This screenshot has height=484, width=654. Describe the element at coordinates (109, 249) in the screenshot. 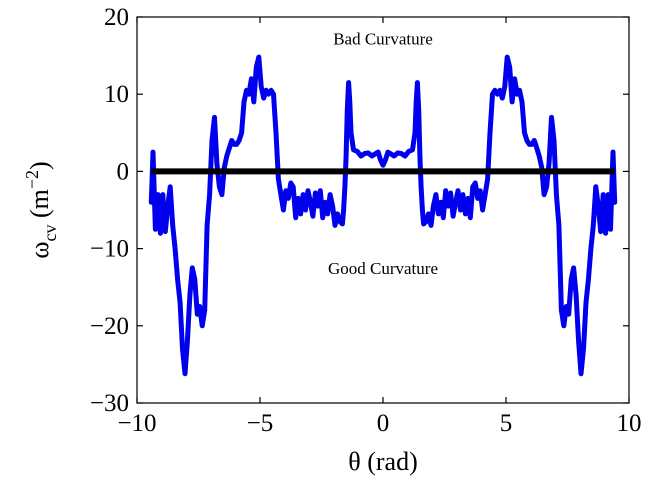

I see `y-tick-label: −10` at that location.